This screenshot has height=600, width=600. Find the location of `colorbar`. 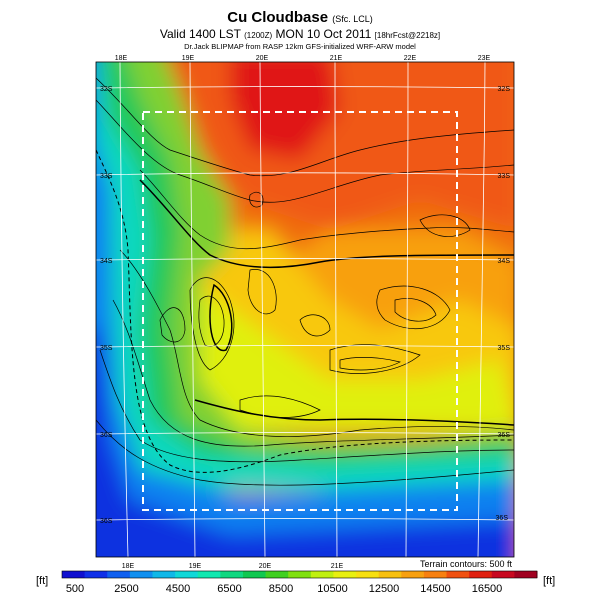

colorbar is located at coordinates (300, 574).